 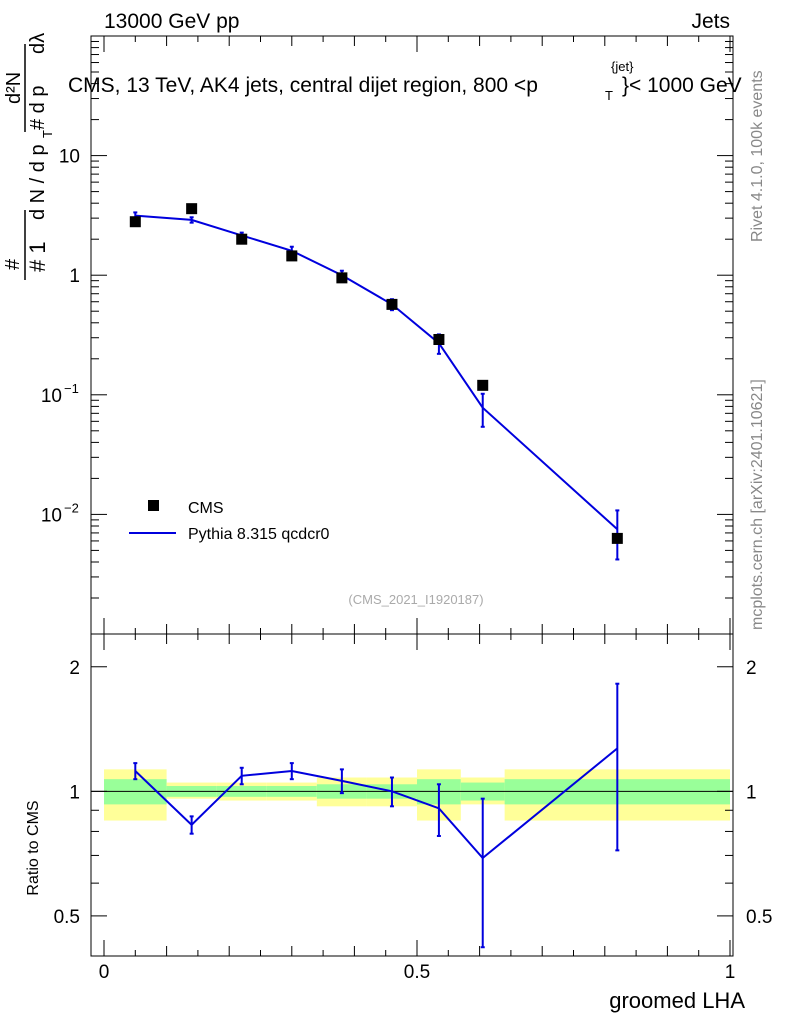 I want to click on ratio-y-tick-label-left: 0.5, so click(x=67, y=917).